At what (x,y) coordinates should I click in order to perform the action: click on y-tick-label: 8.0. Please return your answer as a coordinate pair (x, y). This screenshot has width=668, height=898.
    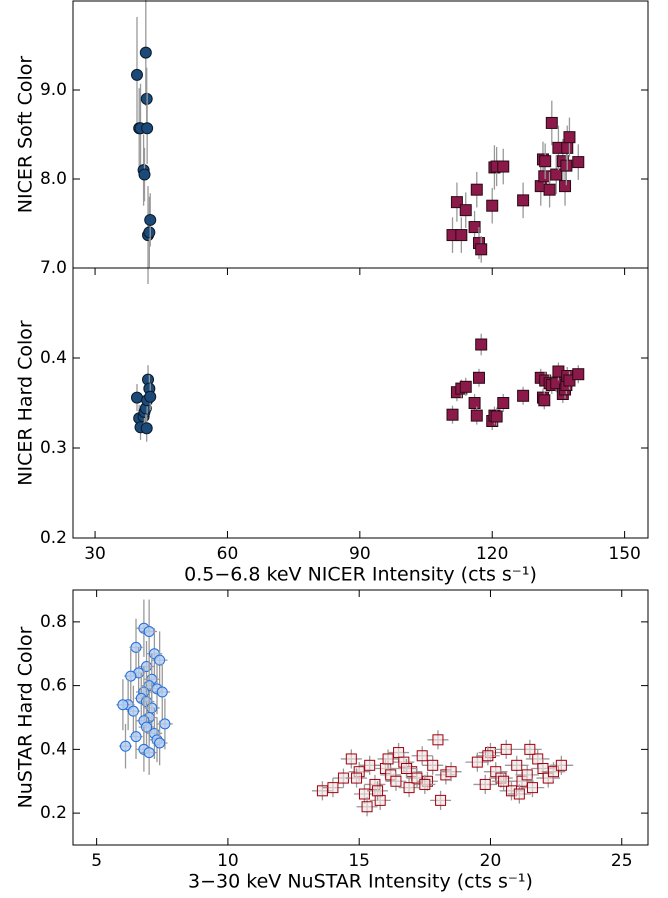
    Looking at the image, I should click on (53, 179).